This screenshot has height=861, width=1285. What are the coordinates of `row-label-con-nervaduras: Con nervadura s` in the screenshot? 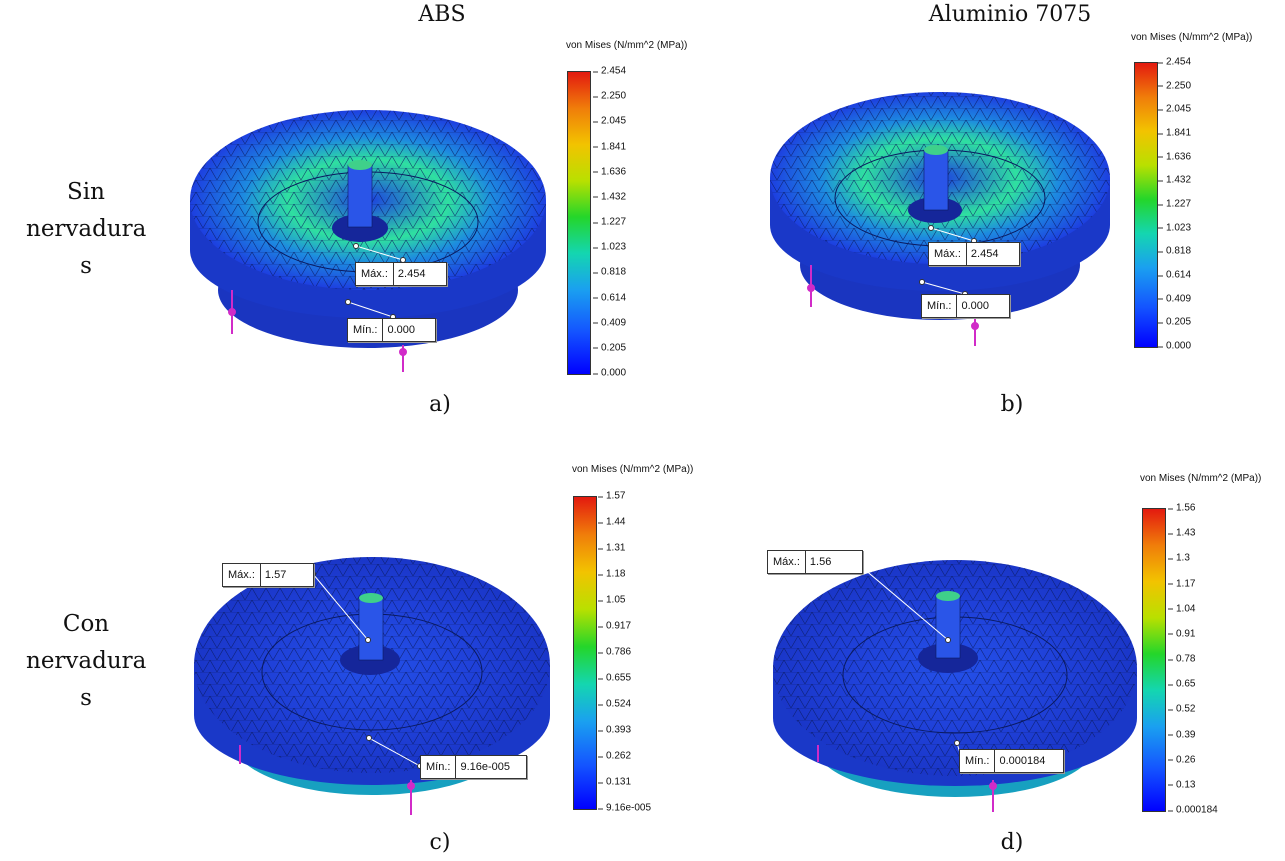 It's located at (86, 661).